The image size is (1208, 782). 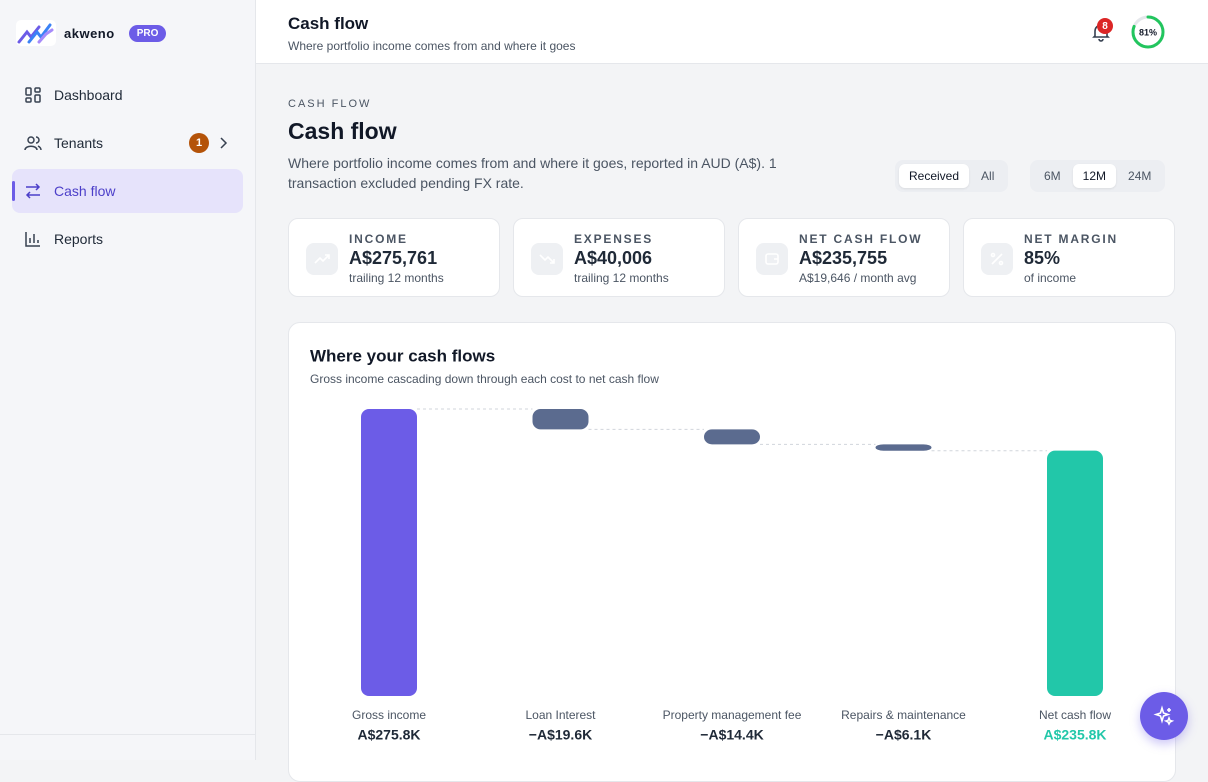 I want to click on nav-item: Reports, so click(x=127, y=239).